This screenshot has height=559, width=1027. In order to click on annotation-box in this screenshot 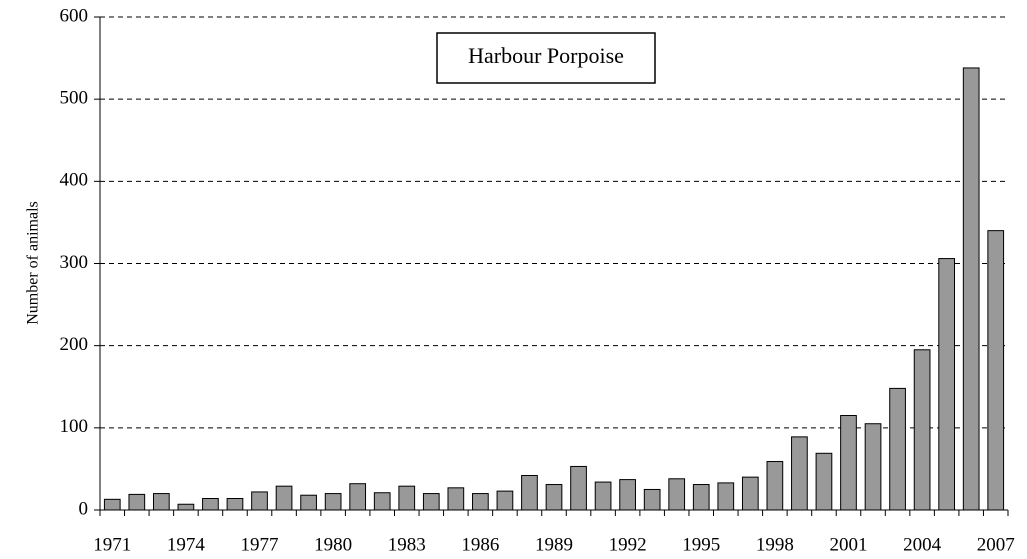, I will do `click(546, 58)`.